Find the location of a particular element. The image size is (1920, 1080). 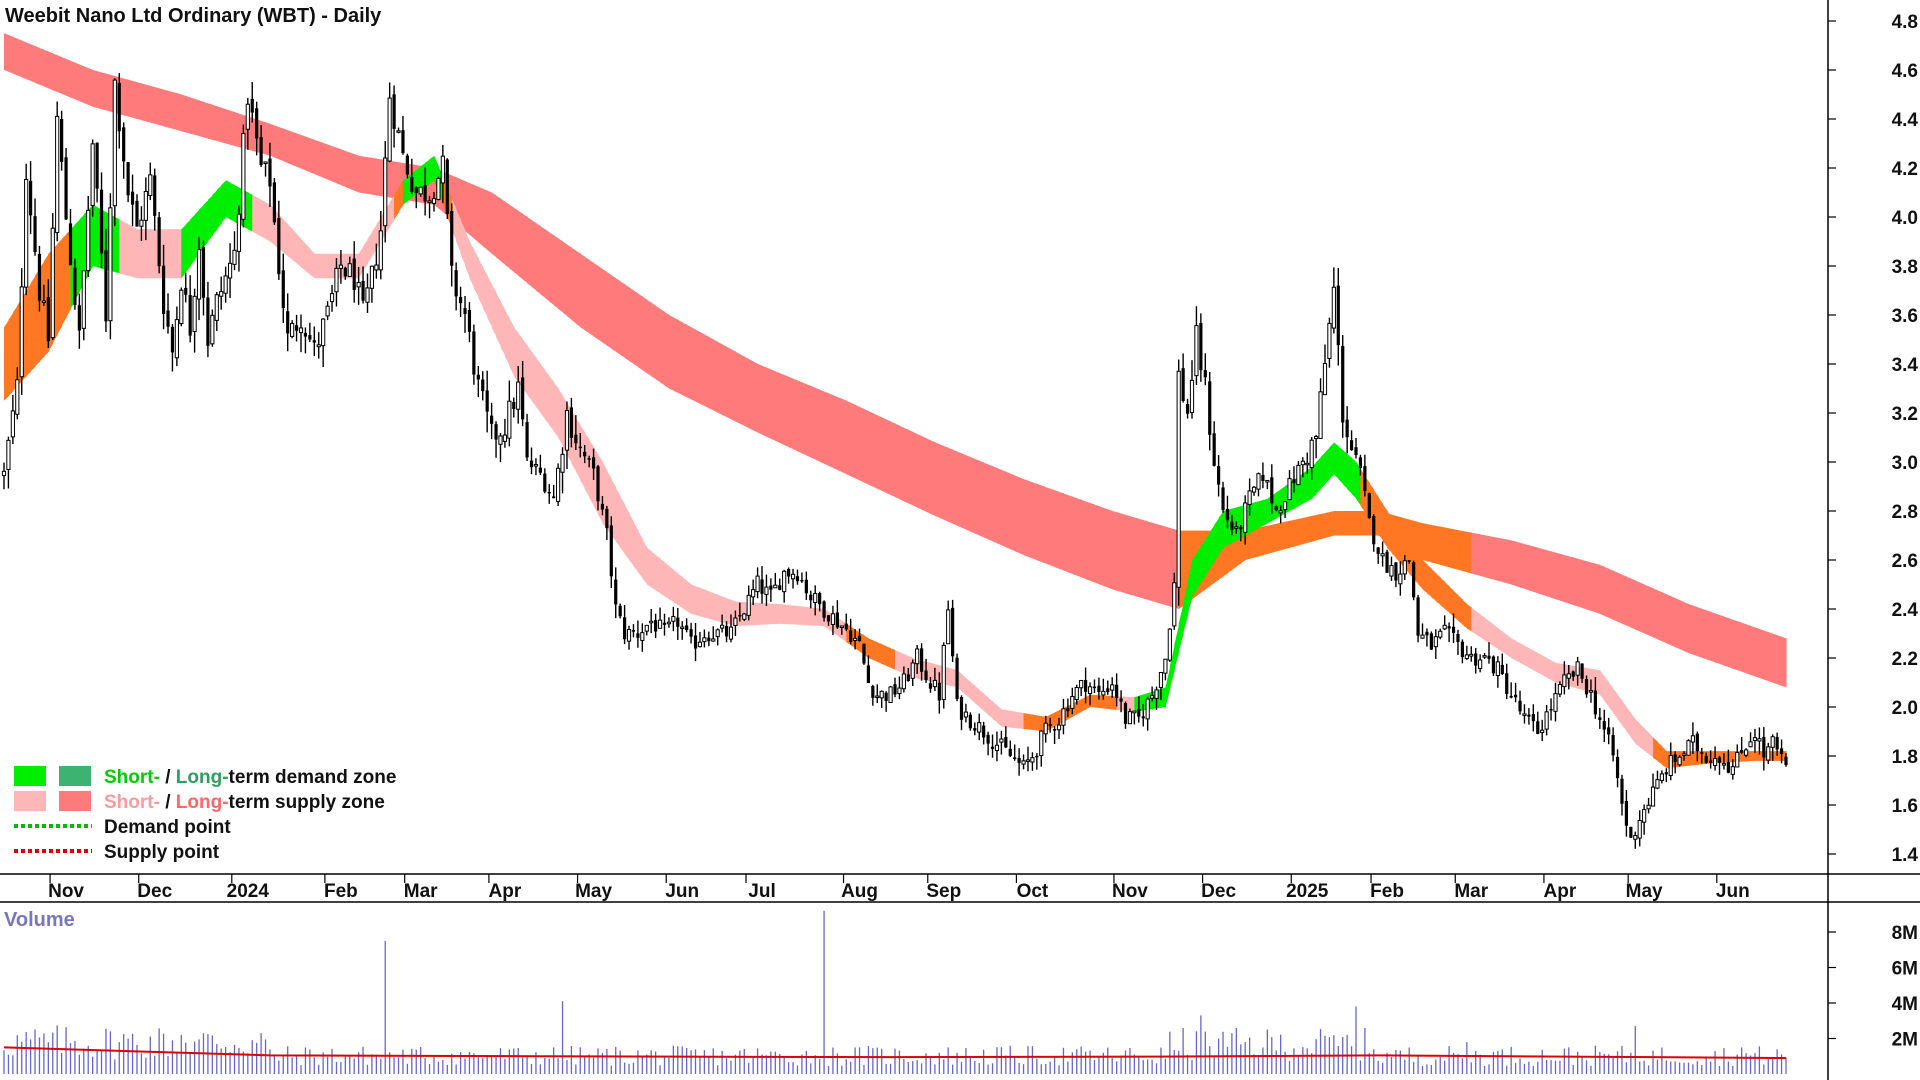

x-tick-label: Jul is located at coordinates (761, 891).